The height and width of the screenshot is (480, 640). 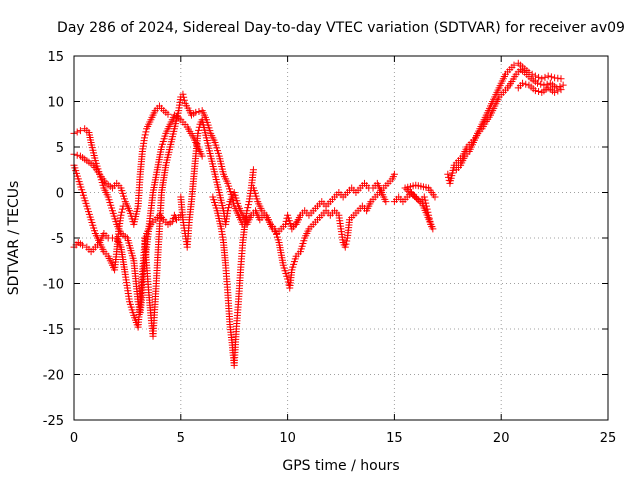 What do you see at coordinates (55, 103) in the screenshot?
I see `y-tick-label: 10` at bounding box center [55, 103].